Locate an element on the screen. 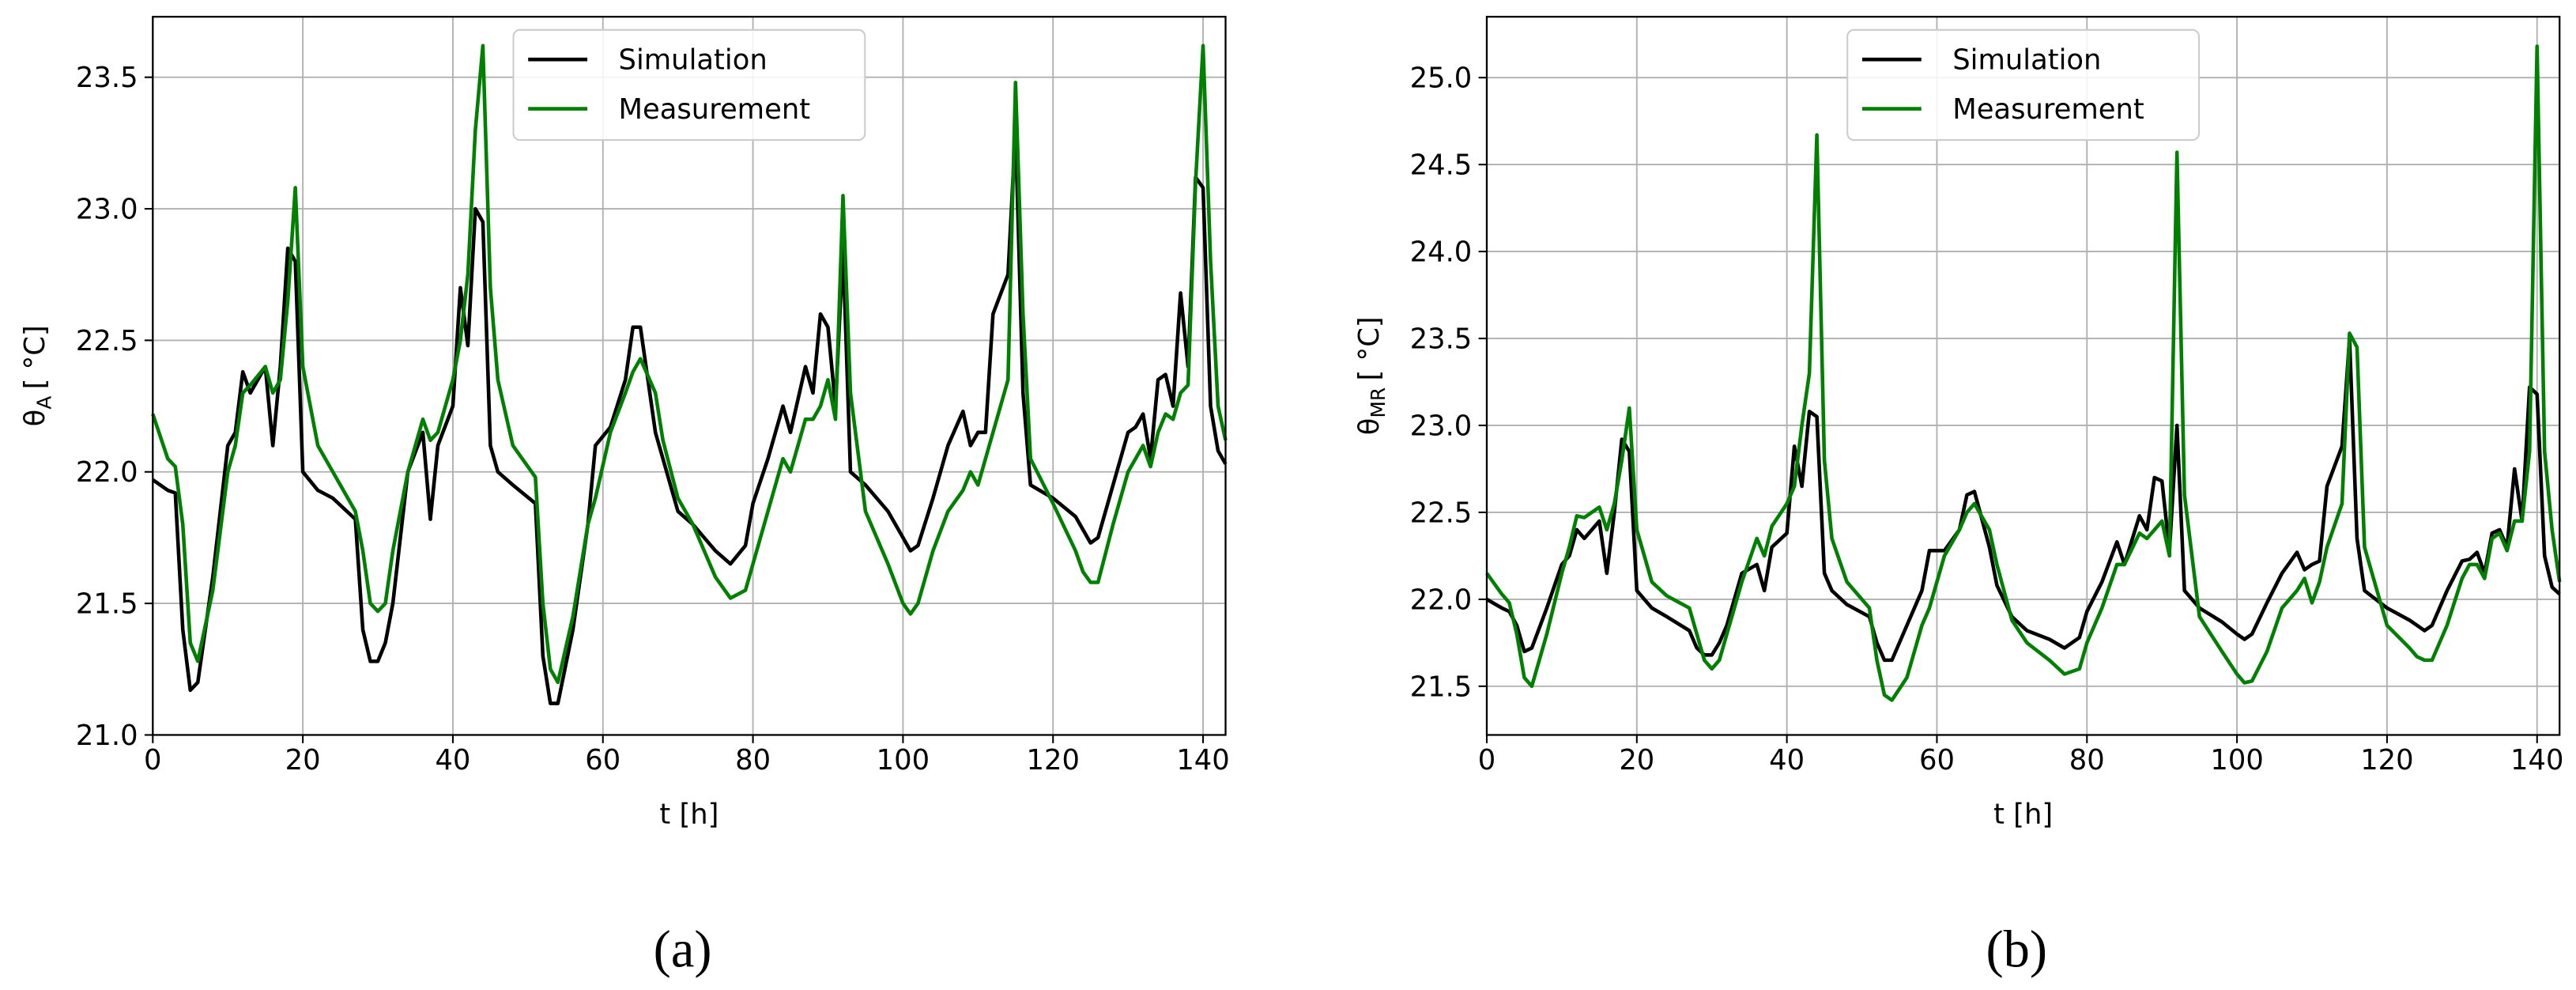  y-tick-label: 25.0 is located at coordinates (1441, 78).